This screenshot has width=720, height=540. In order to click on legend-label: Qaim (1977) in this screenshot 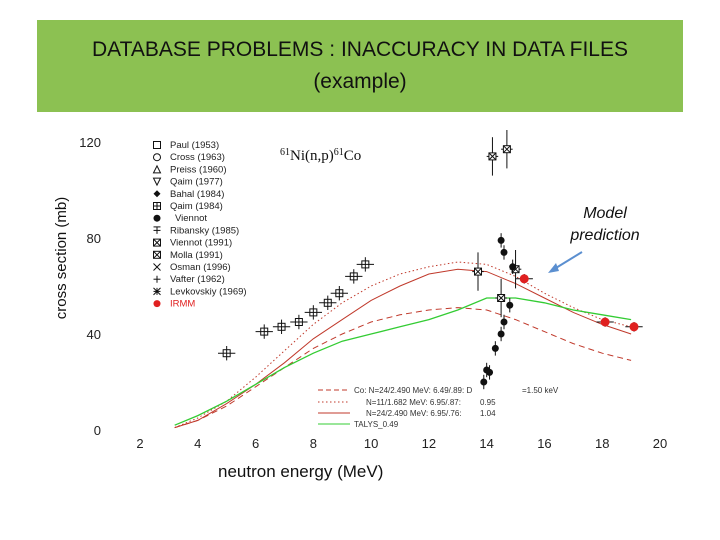, I will do `click(196, 182)`.